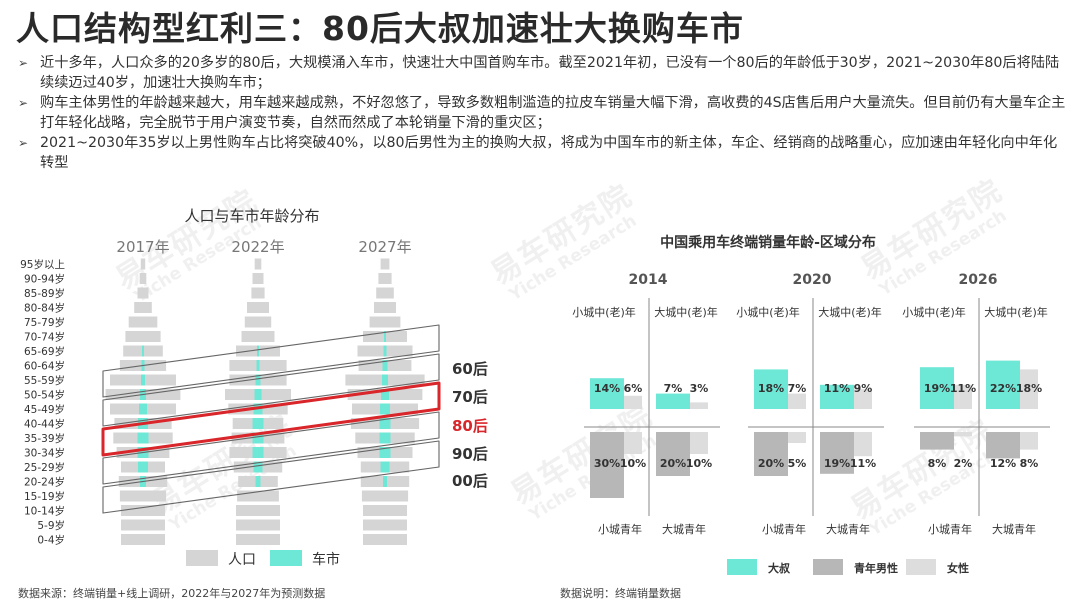 Image resolution: width=1080 pixels, height=608 pixels. Describe the element at coordinates (384, 247) in the screenshot. I see `year-column-label: 2027年` at that location.